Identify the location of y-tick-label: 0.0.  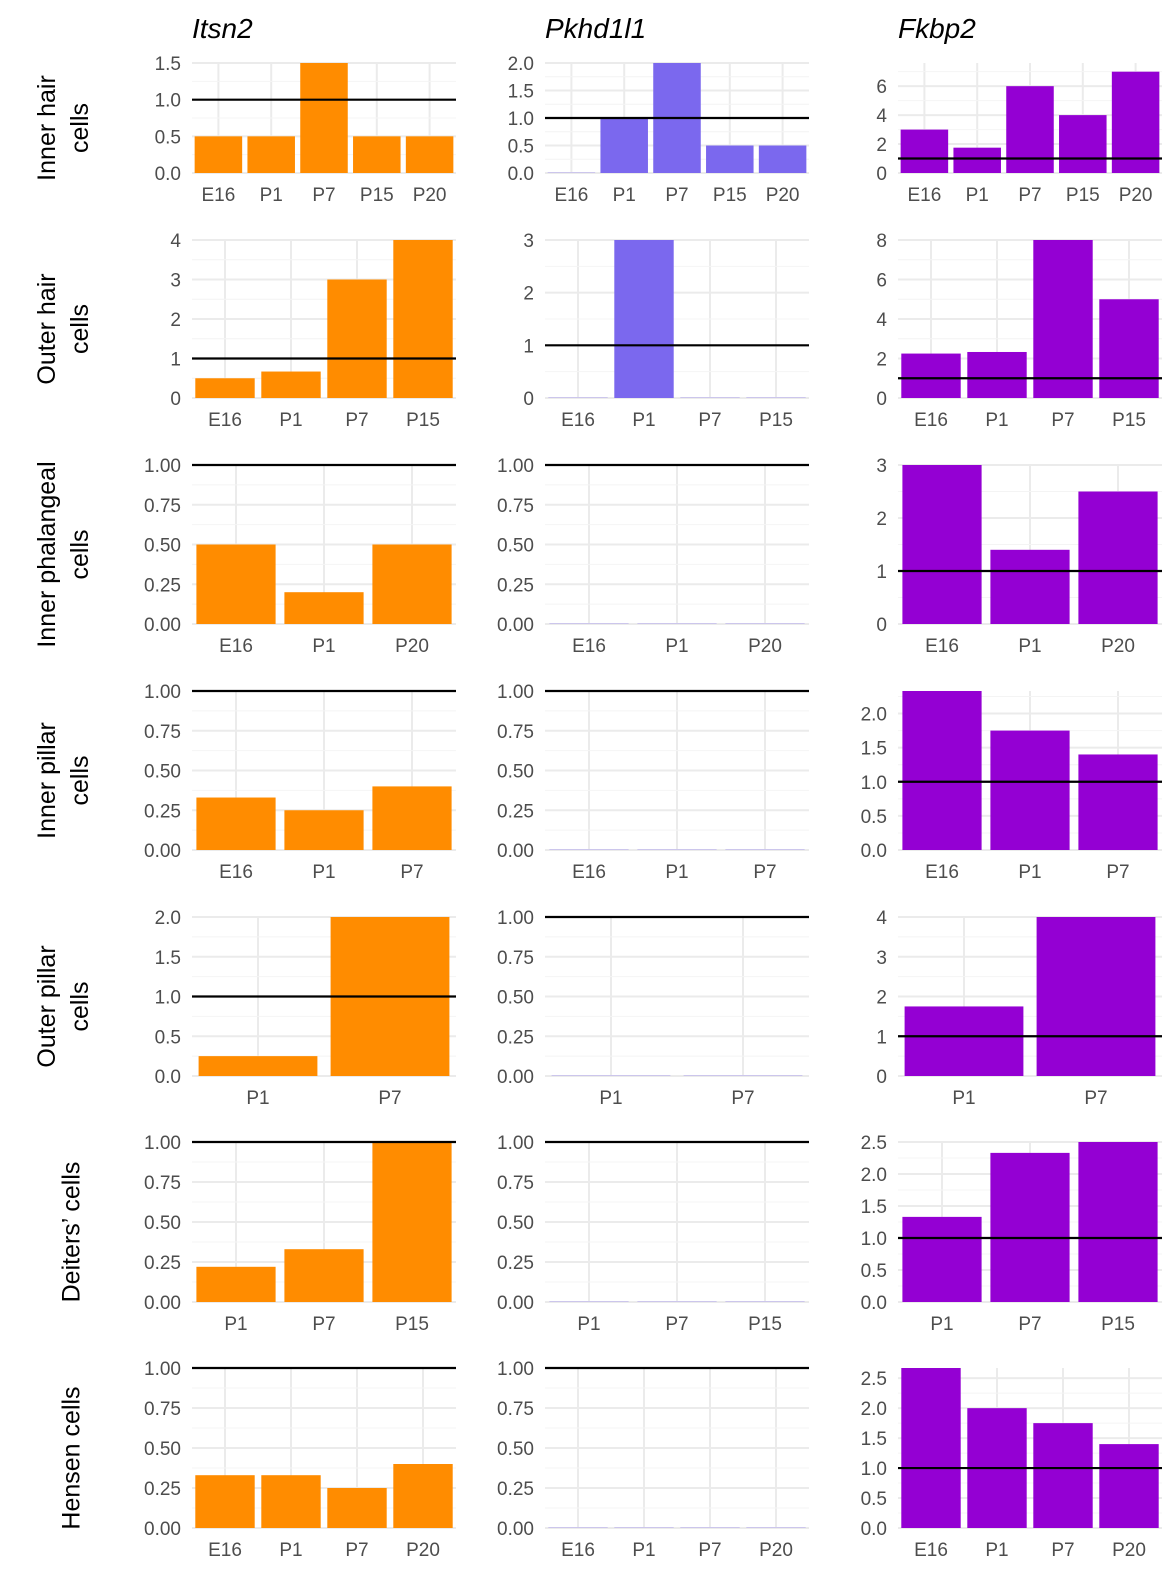
(874, 1303).